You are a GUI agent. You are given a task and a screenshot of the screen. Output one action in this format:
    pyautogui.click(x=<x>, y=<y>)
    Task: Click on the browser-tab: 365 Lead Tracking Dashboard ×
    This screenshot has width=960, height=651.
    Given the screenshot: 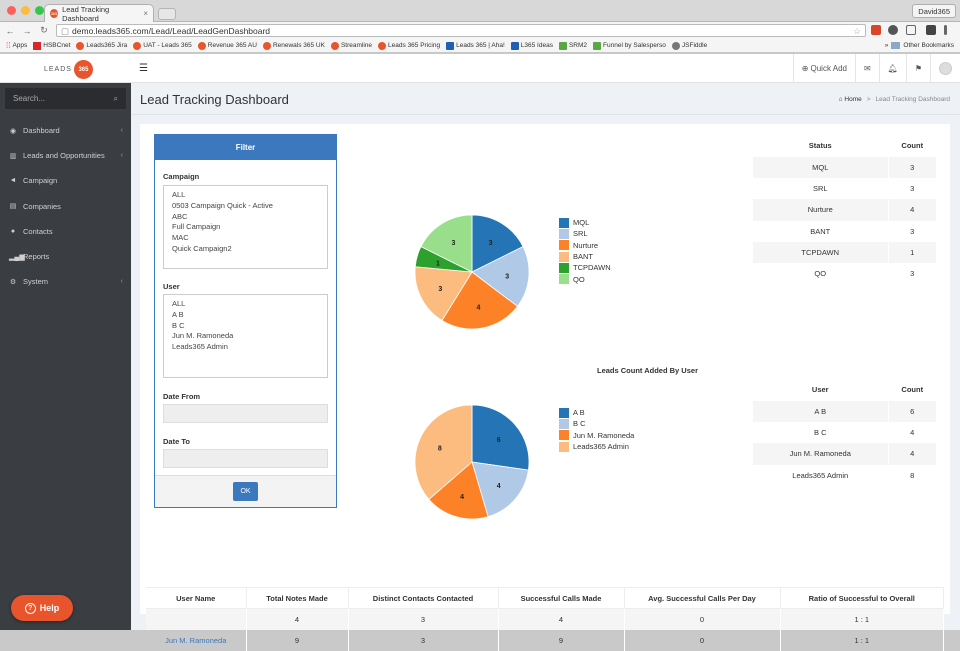 What is the action you would take?
    pyautogui.click(x=99, y=13)
    